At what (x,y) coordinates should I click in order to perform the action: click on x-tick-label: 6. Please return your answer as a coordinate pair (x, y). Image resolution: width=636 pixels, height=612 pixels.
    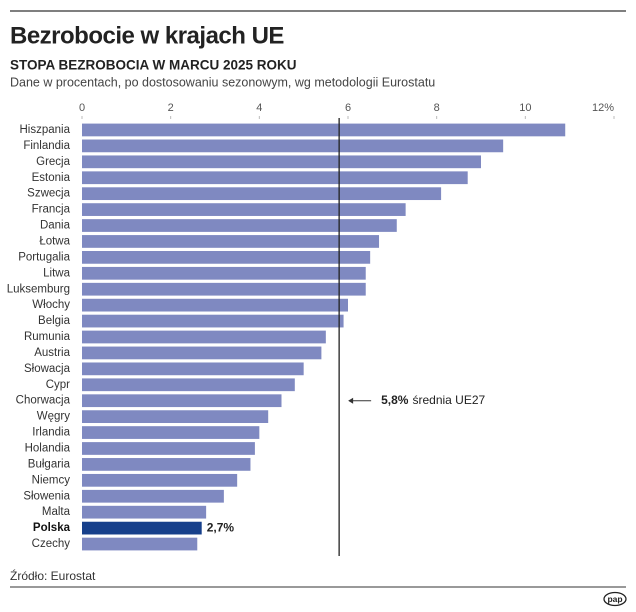
    Looking at the image, I should click on (348, 108).